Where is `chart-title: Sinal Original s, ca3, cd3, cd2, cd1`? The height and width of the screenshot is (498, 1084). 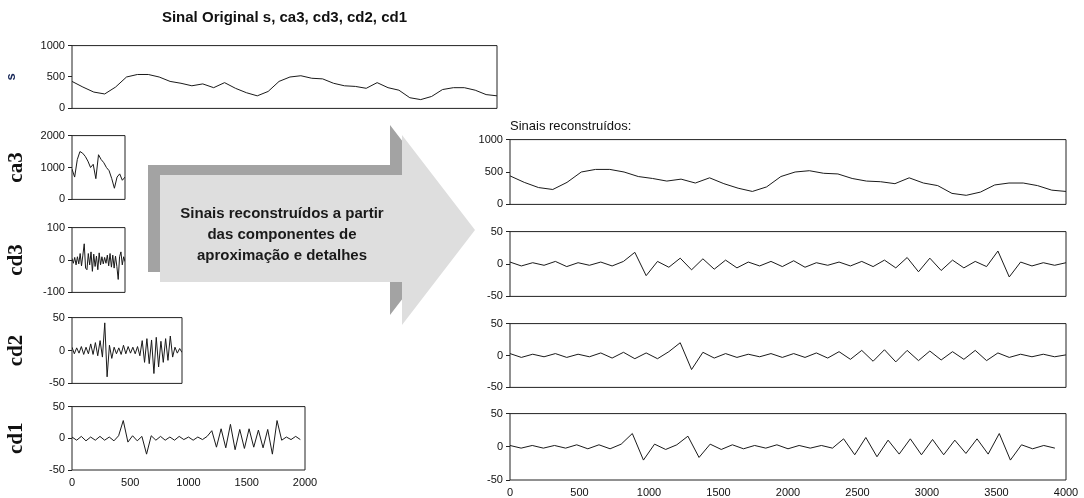 chart-title: Sinal Original s, ca3, cd3, cd2, cd1 is located at coordinates (284, 16).